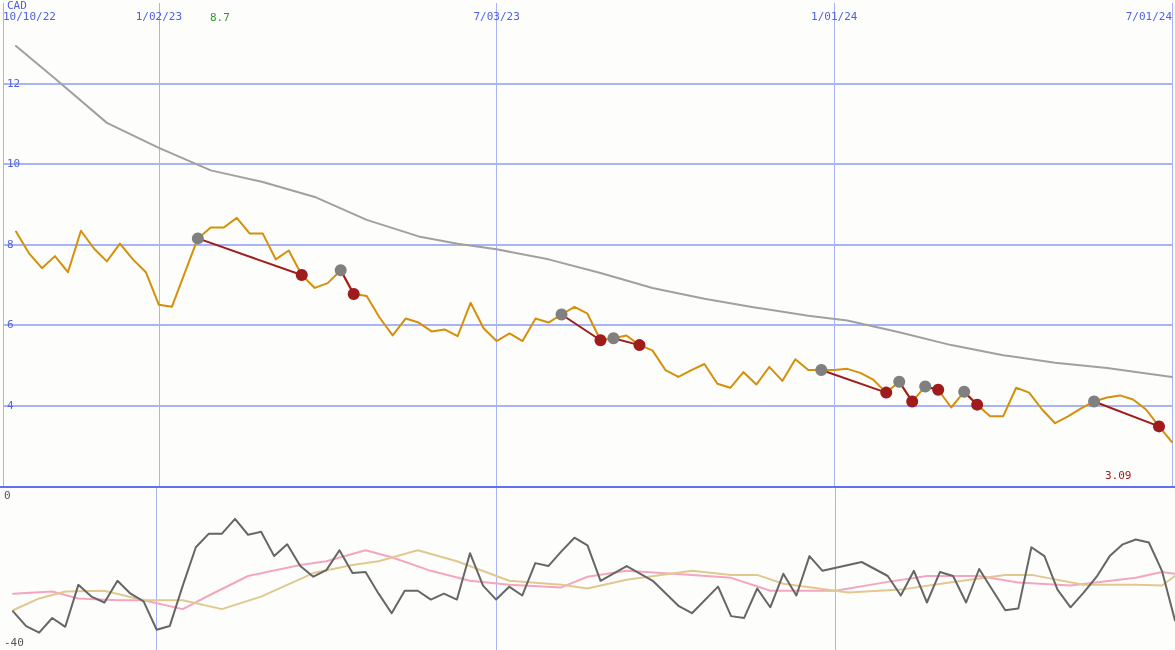  Describe the element at coordinates (834, 16) in the screenshot. I see `x-tick-label: 1/01/24` at that location.